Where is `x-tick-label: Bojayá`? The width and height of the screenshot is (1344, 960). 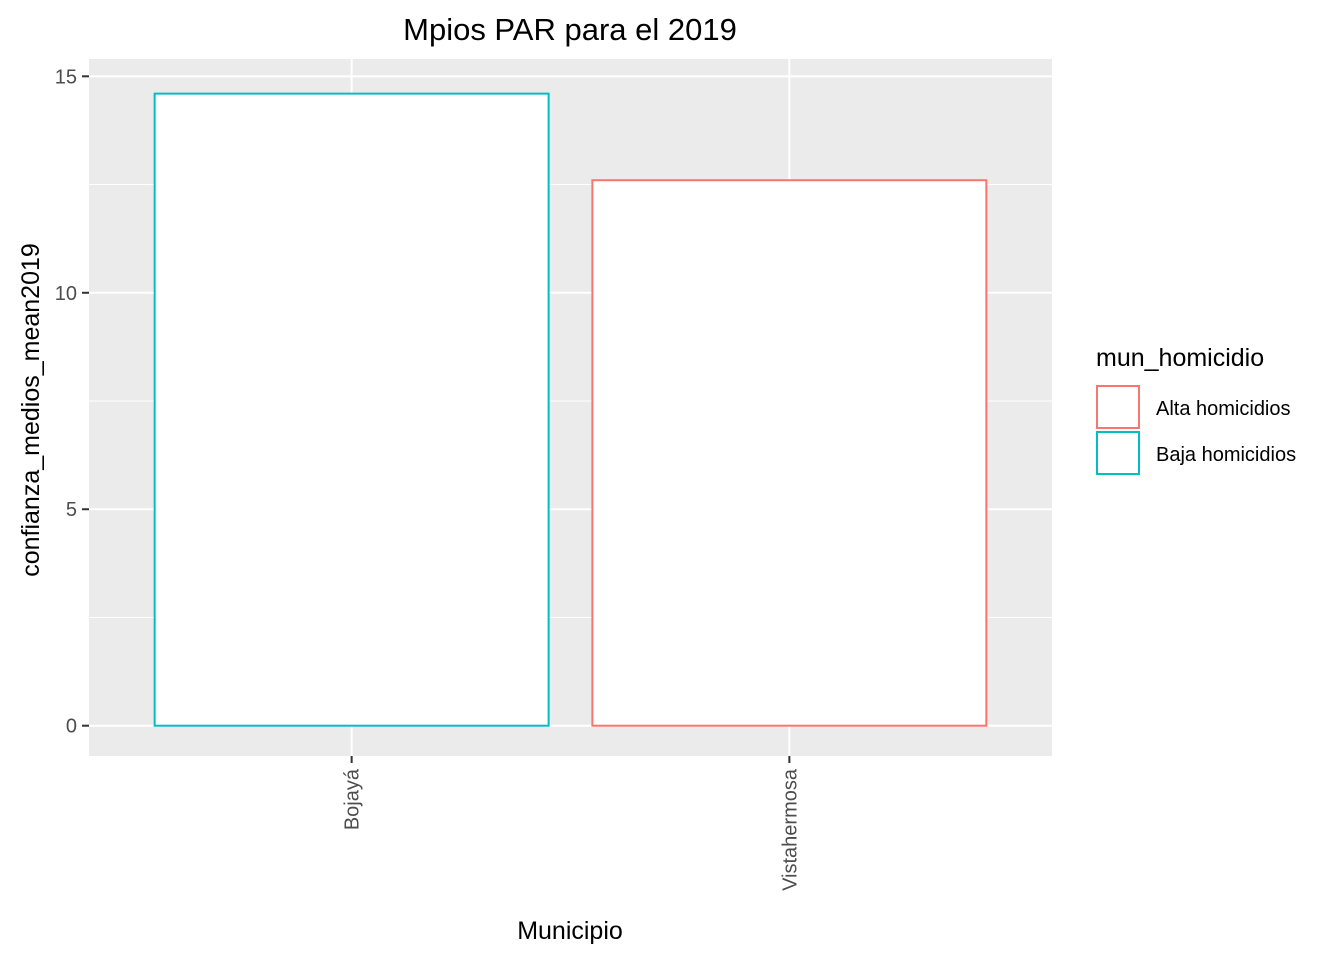 x-tick-label: Bojayá is located at coordinates (353, 799).